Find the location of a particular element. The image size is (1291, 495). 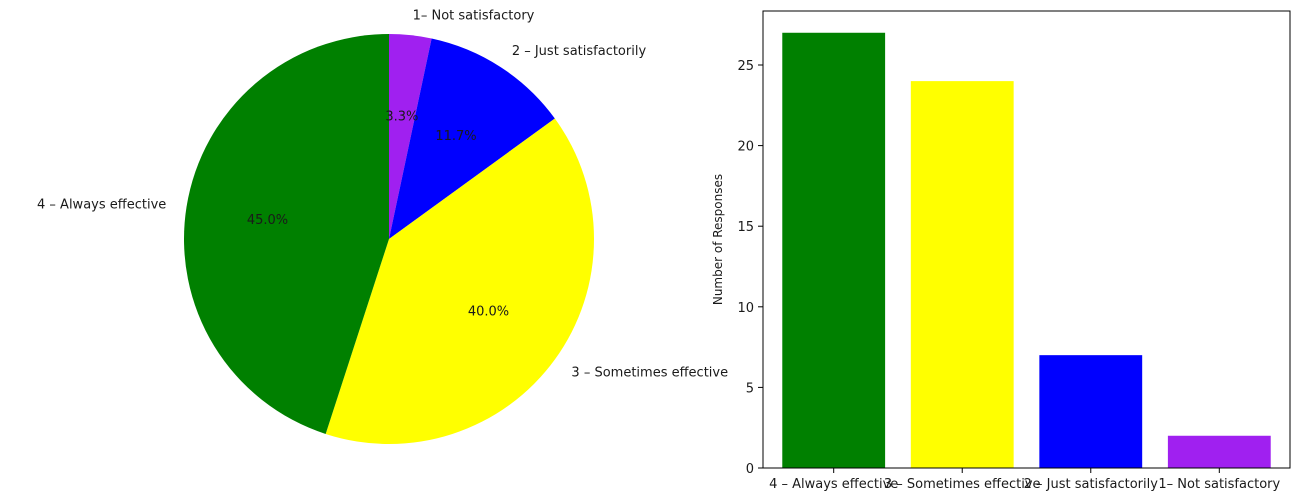

pie-label: 4 – Always effective is located at coordinates (101, 205).